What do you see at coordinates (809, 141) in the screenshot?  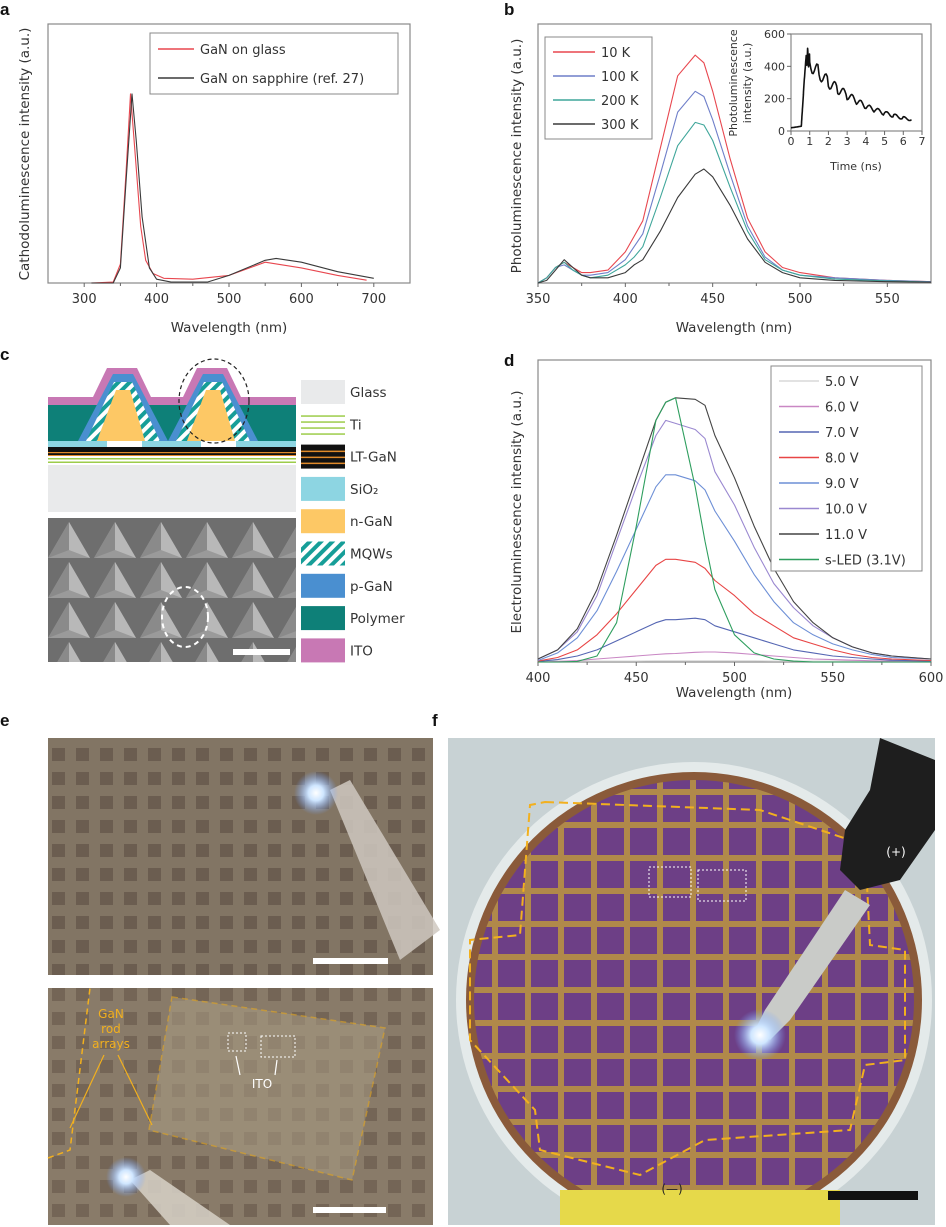 I see `x-tick-label: 1` at bounding box center [809, 141].